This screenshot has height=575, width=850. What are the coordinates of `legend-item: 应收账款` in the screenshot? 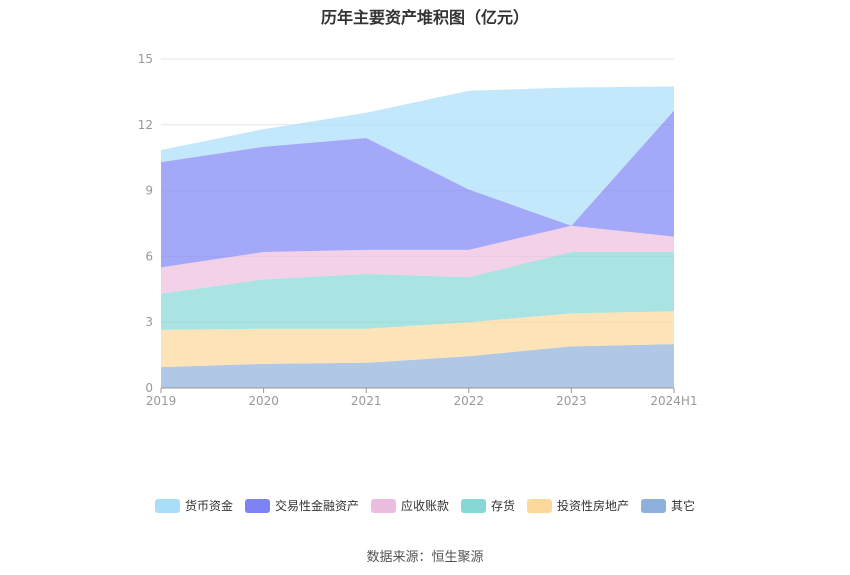 It's located at (409, 505).